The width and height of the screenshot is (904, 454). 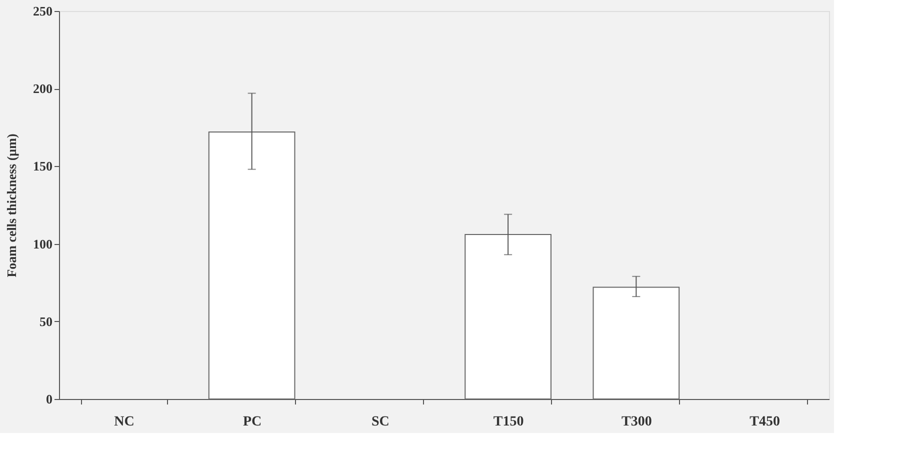 What do you see at coordinates (252, 422) in the screenshot?
I see `x-tick-label: PC` at bounding box center [252, 422].